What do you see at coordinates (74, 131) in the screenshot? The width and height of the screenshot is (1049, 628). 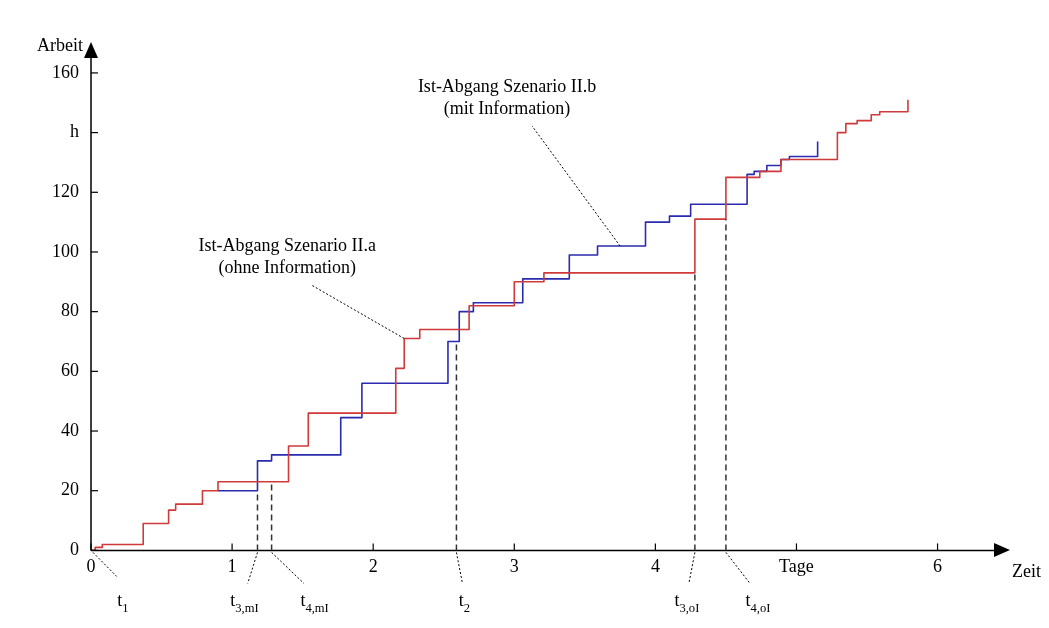 I see `y-tick-label: h` at bounding box center [74, 131].